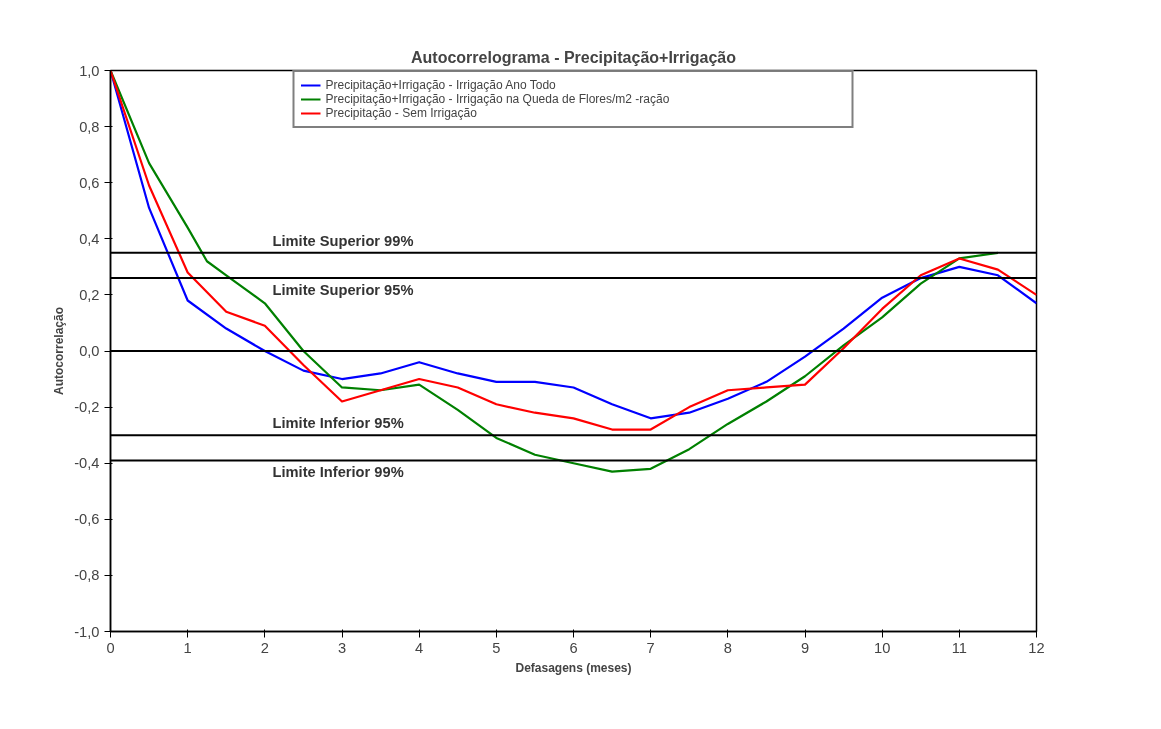  What do you see at coordinates (342, 647) in the screenshot?
I see `x-tick-label: 3` at bounding box center [342, 647].